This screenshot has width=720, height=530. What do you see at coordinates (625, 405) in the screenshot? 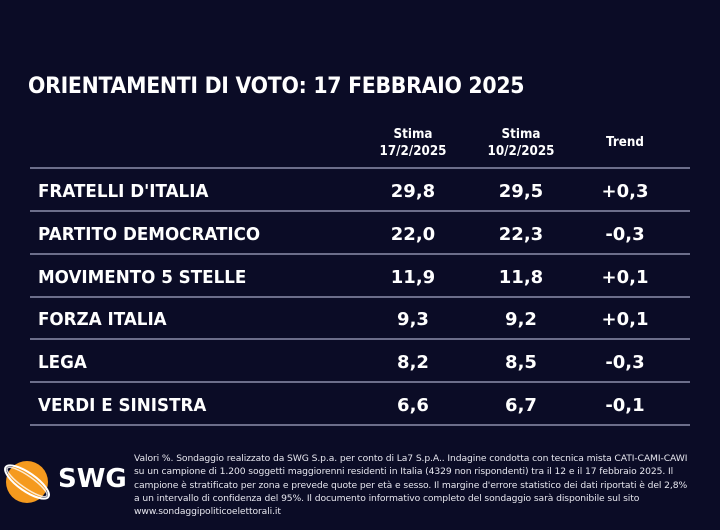
I see `trend-value: -0,1` at bounding box center [625, 405].